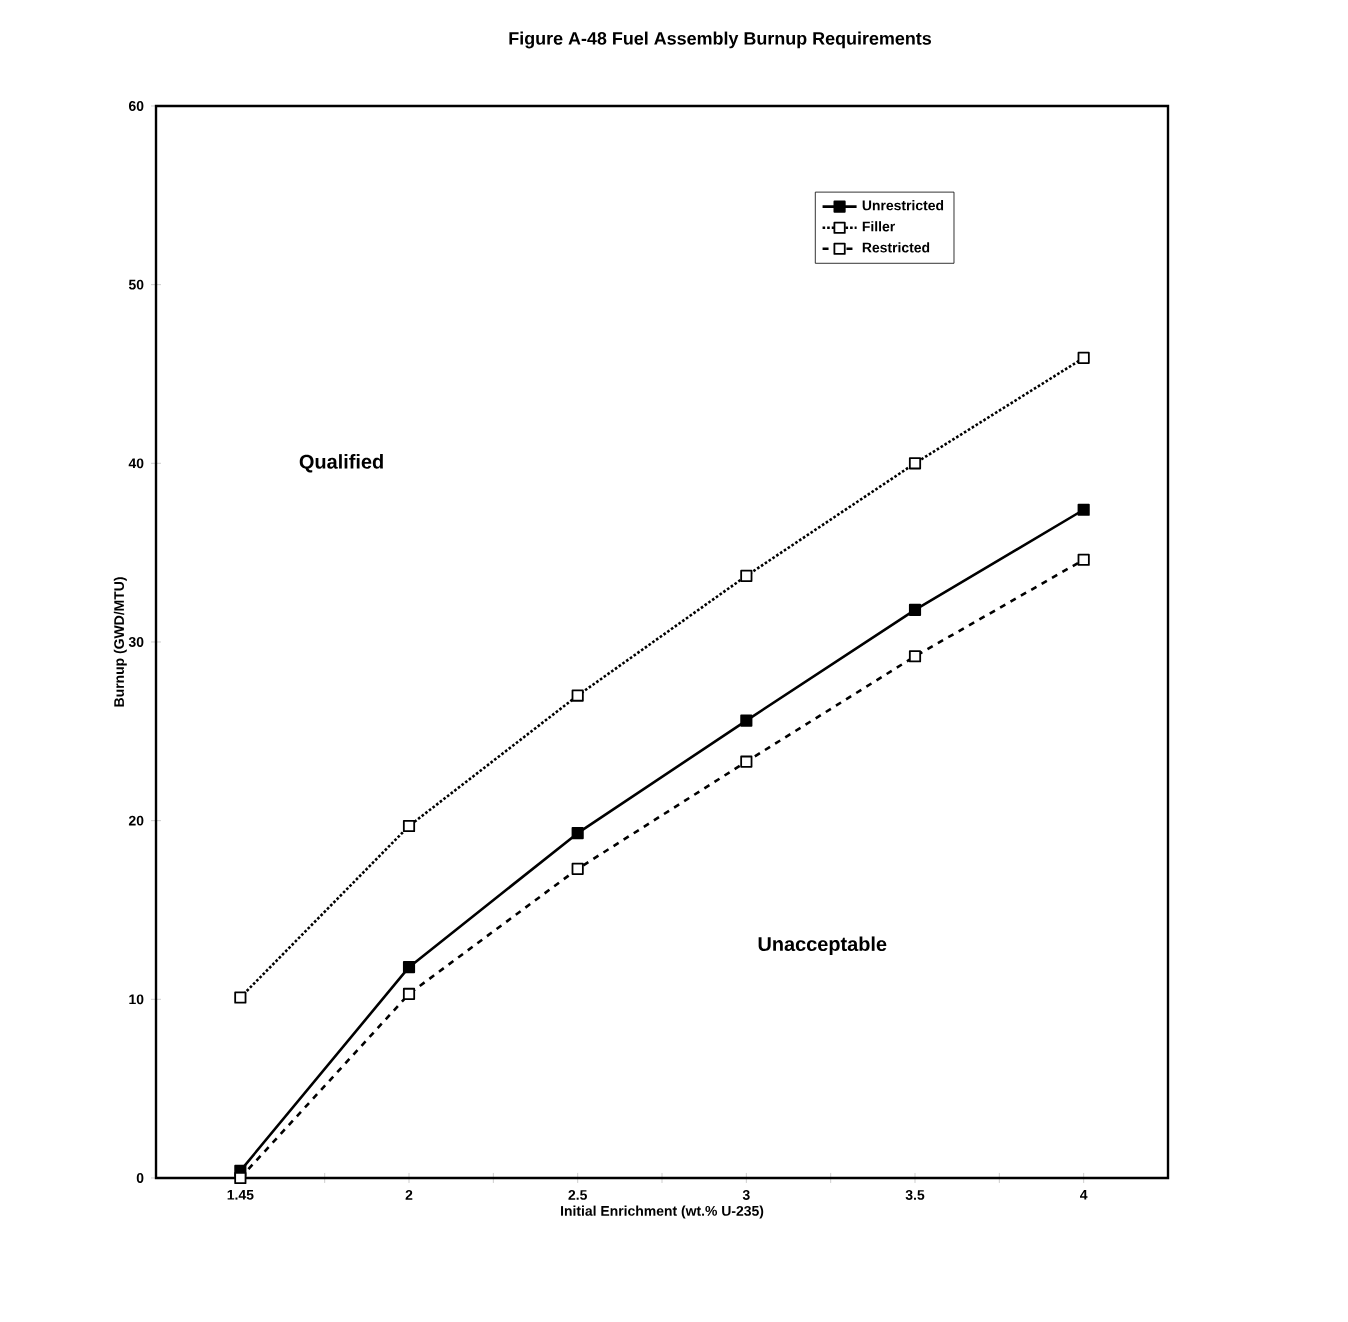  What do you see at coordinates (720, 40) in the screenshot?
I see `chart-title: Figure A-48 Fuel Assembly Burnup Requirements` at bounding box center [720, 40].